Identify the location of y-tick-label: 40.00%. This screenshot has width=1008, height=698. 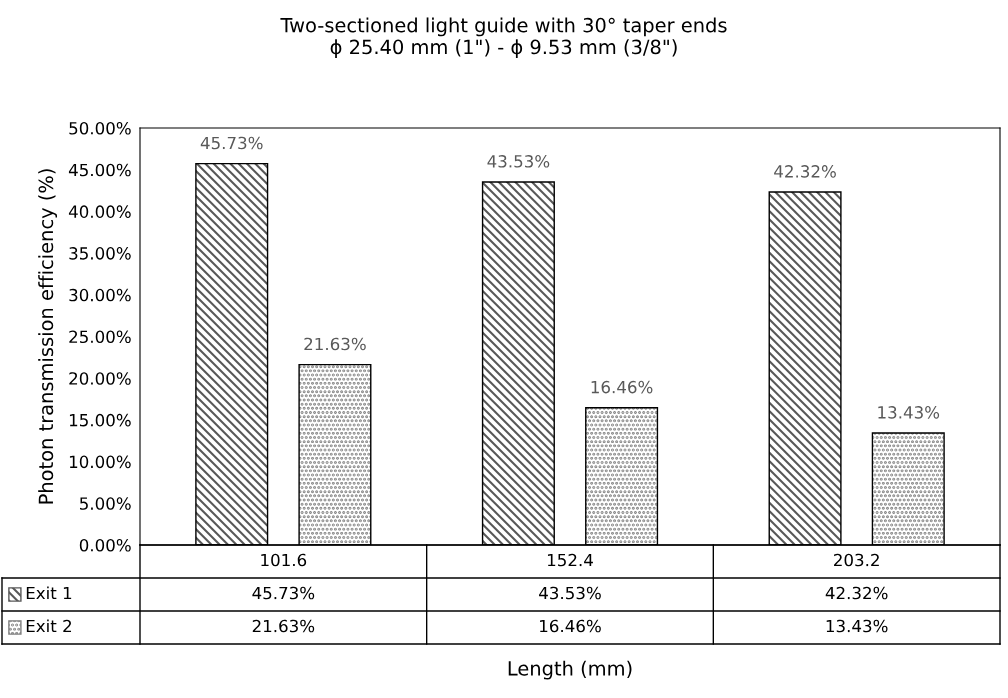
(99, 211).